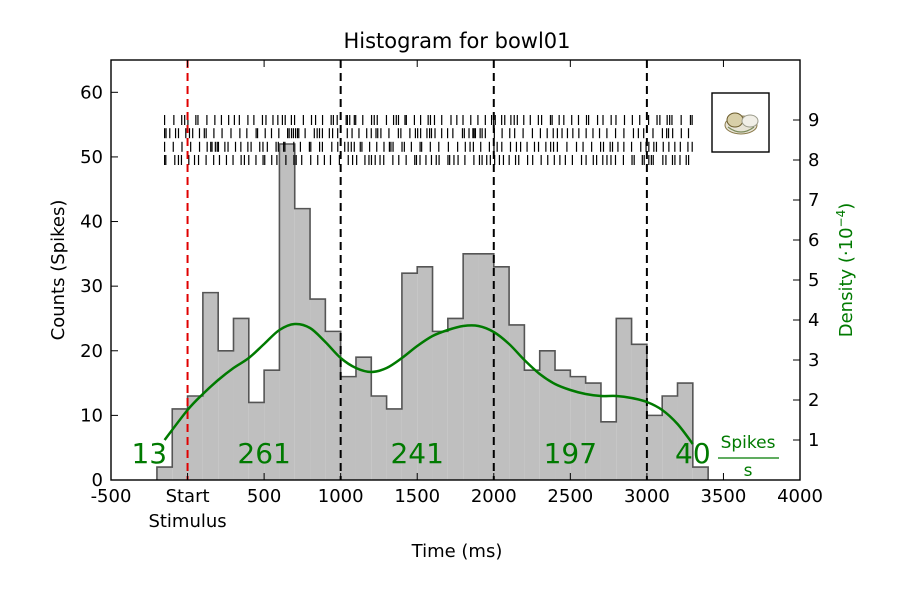 This screenshot has height=600, width=900. Describe the element at coordinates (91, 222) in the screenshot. I see `y-tick-label: 40` at that location.